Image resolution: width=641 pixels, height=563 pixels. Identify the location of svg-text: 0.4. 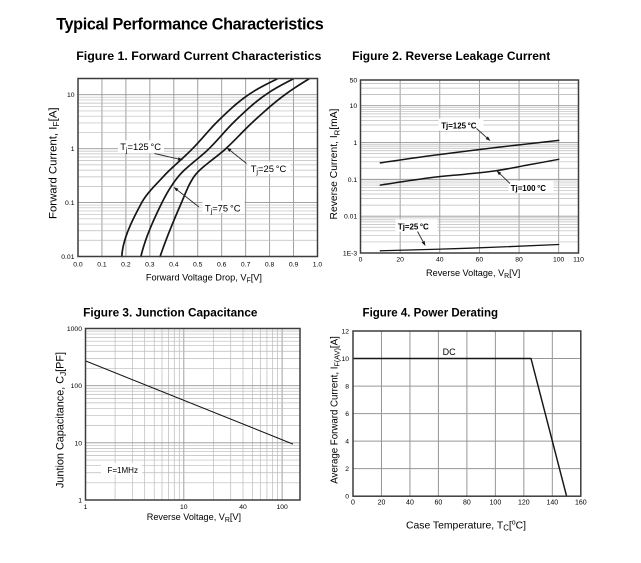
(174, 264).